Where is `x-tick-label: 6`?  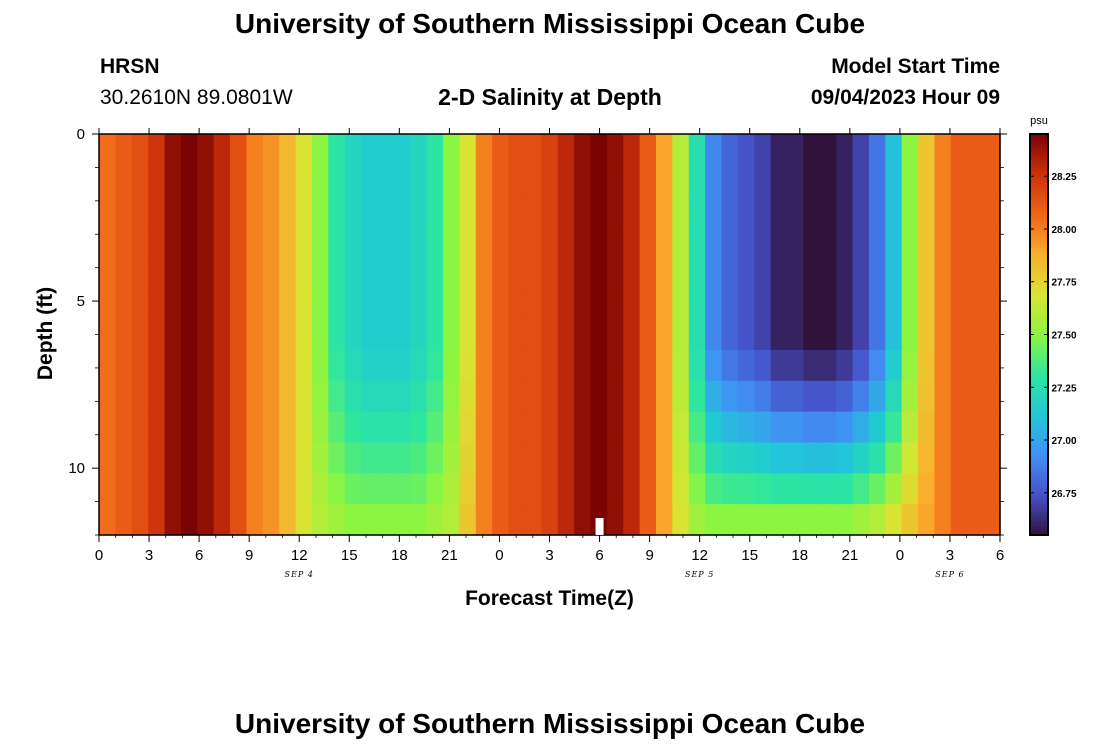 x-tick-label: 6 is located at coordinates (599, 555).